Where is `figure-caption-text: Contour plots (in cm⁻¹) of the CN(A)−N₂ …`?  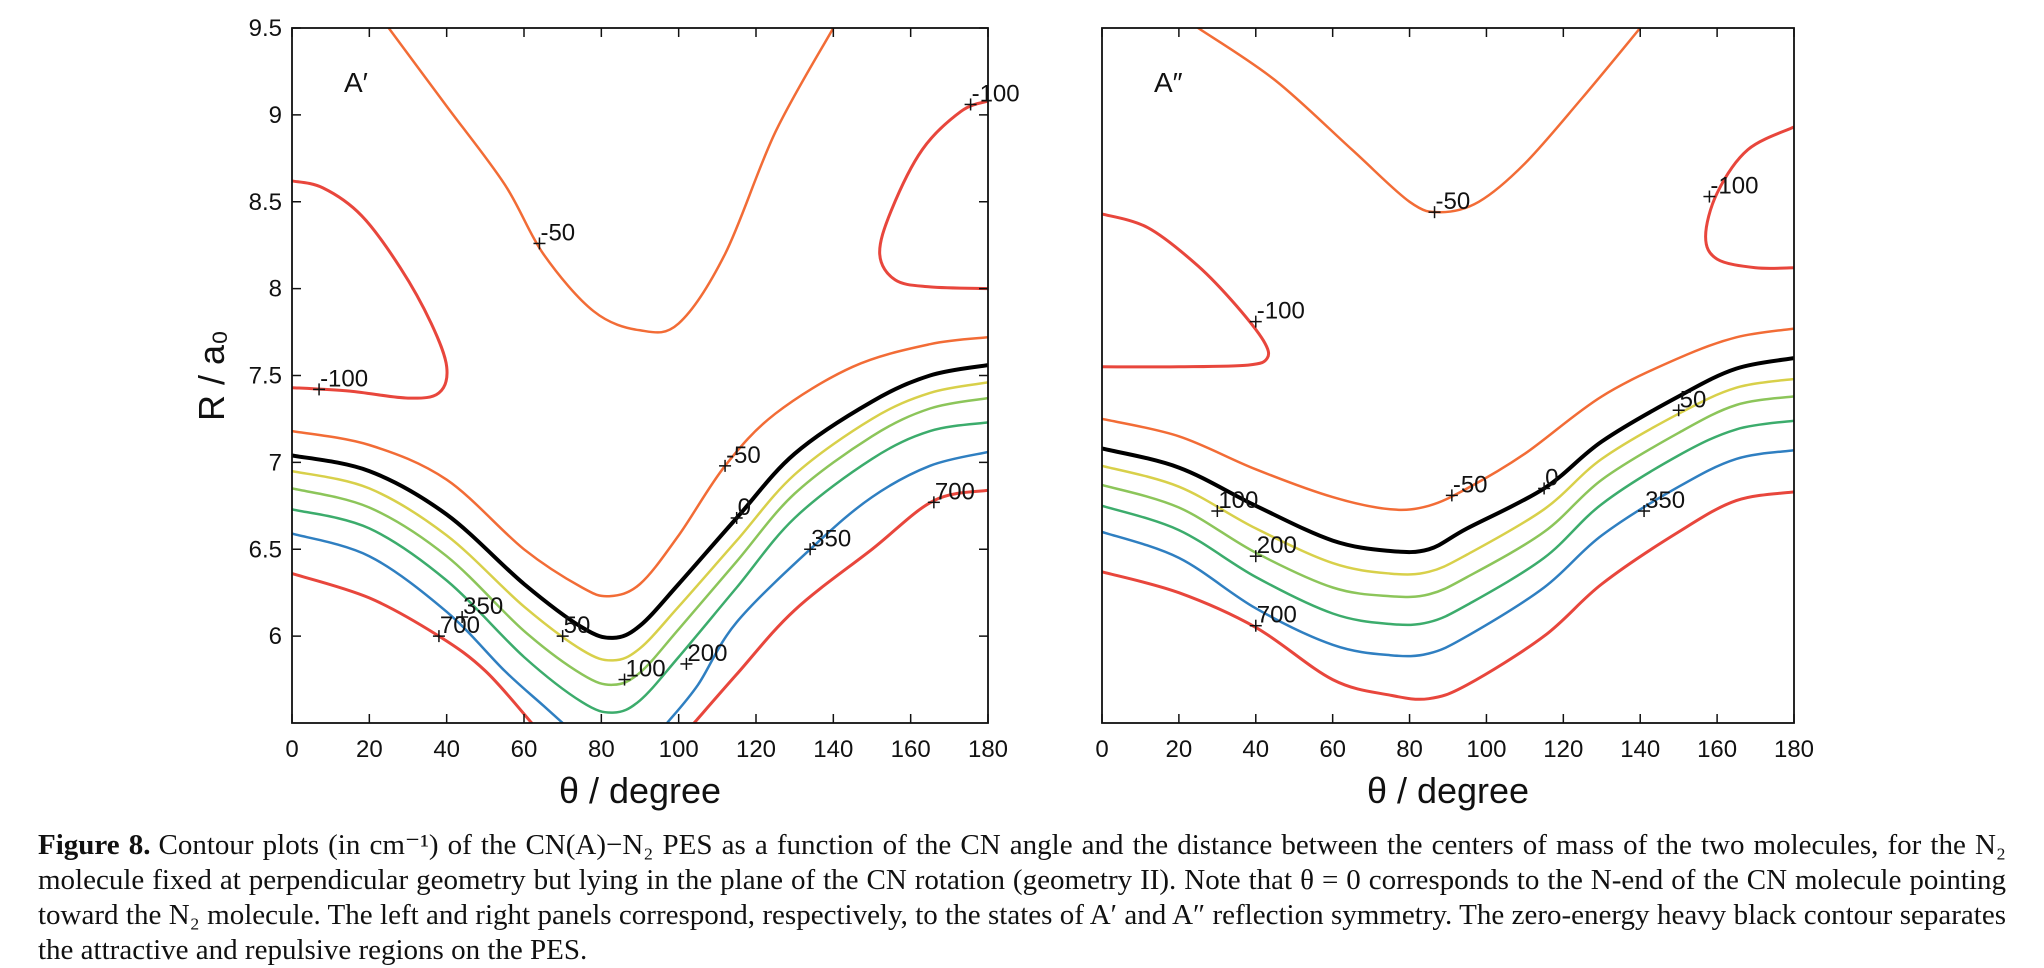
figure-caption-text: Contour plots (in cm⁻¹) of the CN(A)−N₂ … is located at coordinates (1022, 897).